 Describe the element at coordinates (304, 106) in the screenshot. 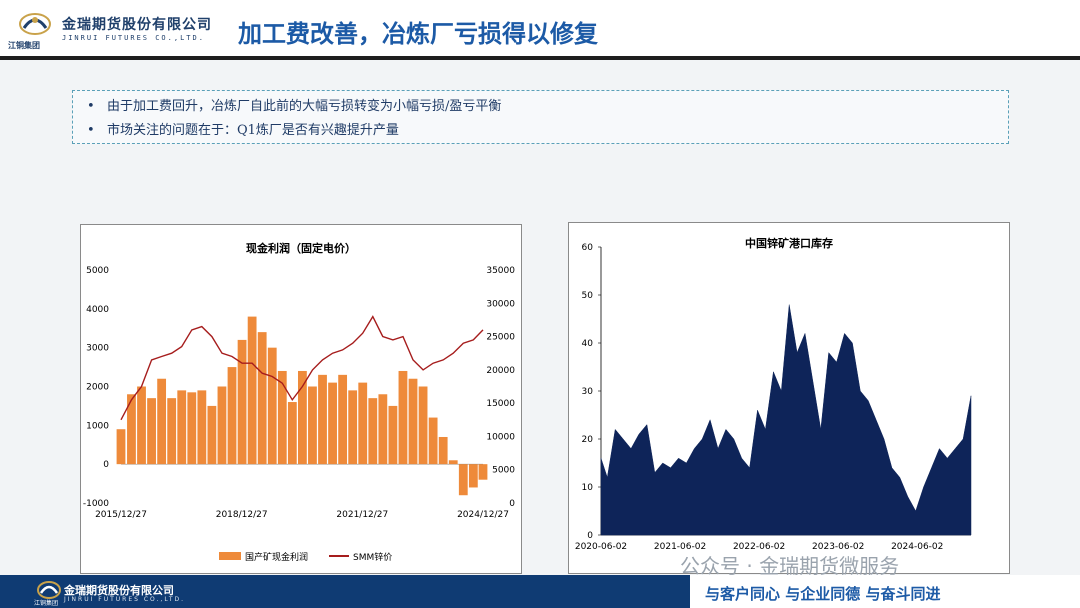

I see `bullet-text: 由于加工费回升，冶炼厂自此前的大幅亏损转变为小幅亏损/盈亏平衡` at that location.